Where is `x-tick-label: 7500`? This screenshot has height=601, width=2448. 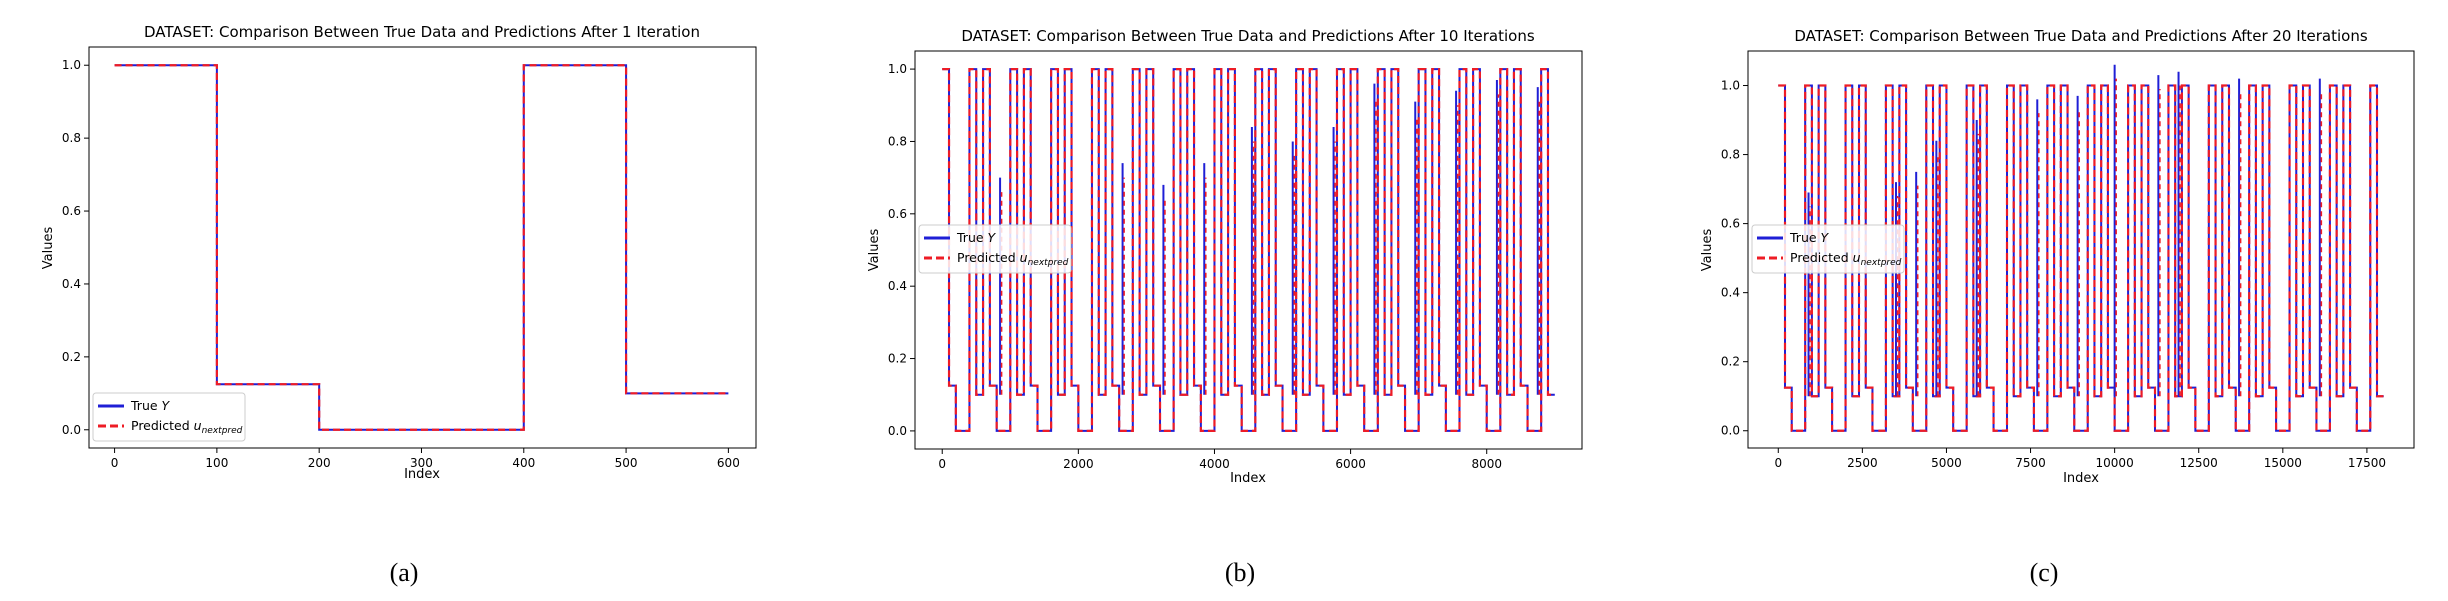
x-tick-label: 7500 is located at coordinates (2030, 463).